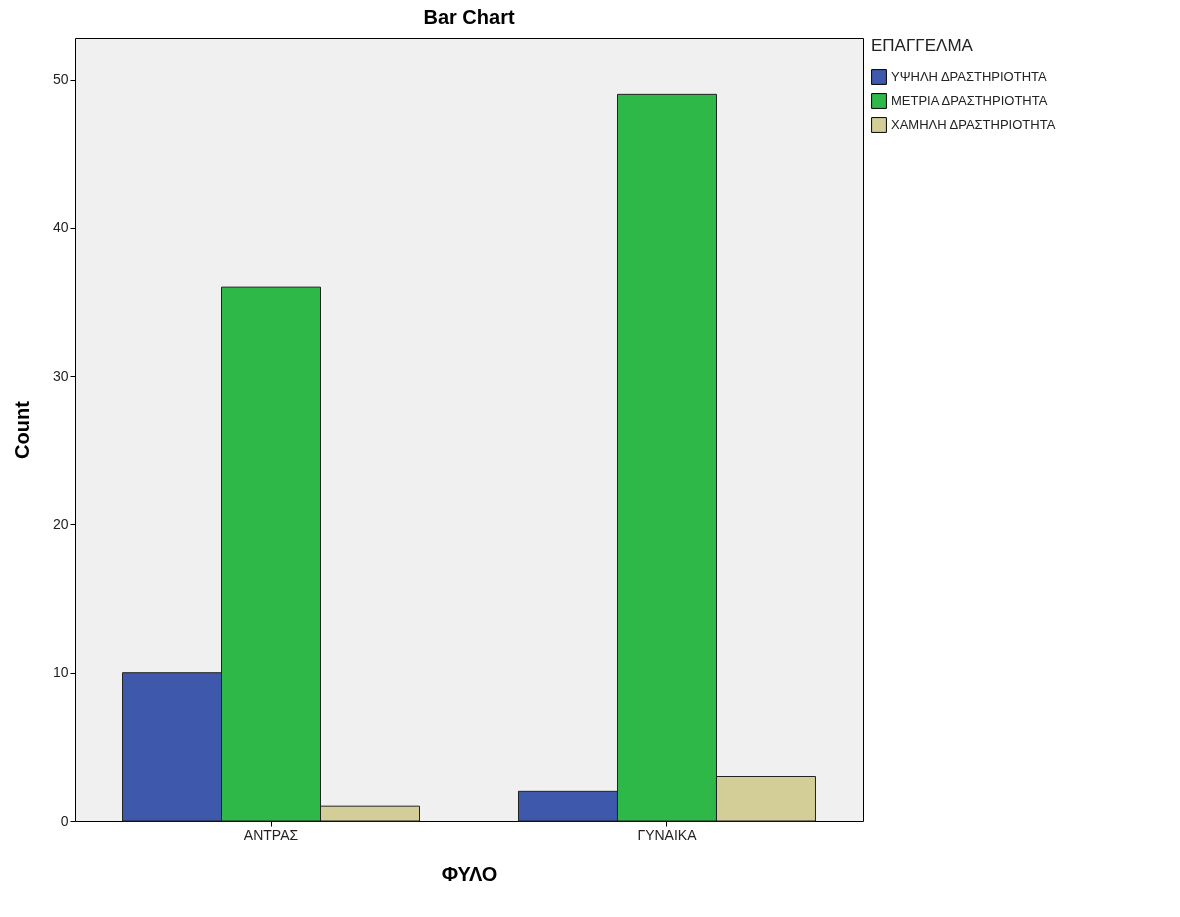 This screenshot has height=917, width=1180. What do you see at coordinates (973, 124) in the screenshot?
I see `legend-label: ΧΑΜΗΛΗ ΔΡΑΣΤΗΡΙΟΤΗΤΑ` at bounding box center [973, 124].